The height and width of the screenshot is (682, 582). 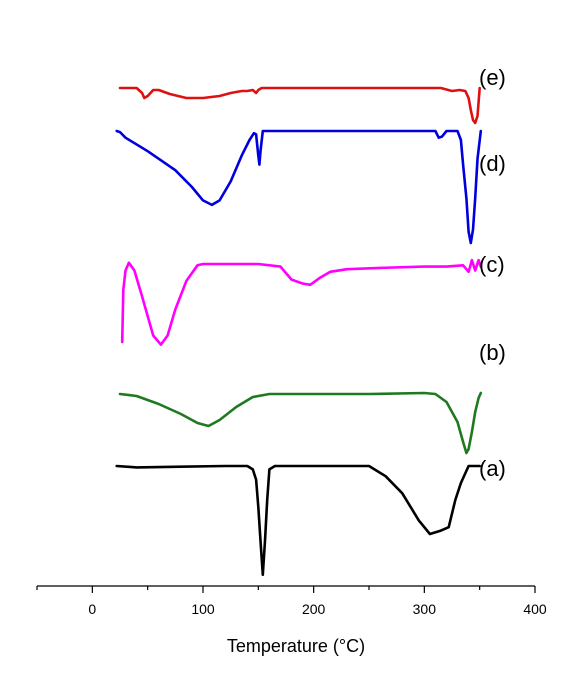 What do you see at coordinates (492, 264) in the screenshot?
I see `curve-label: (c)` at bounding box center [492, 264].